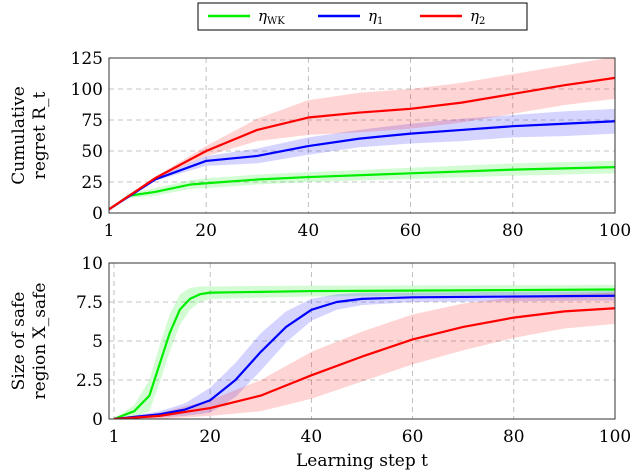  Describe the element at coordinates (87, 59) in the screenshot. I see `y-tick-label: 125` at that location.